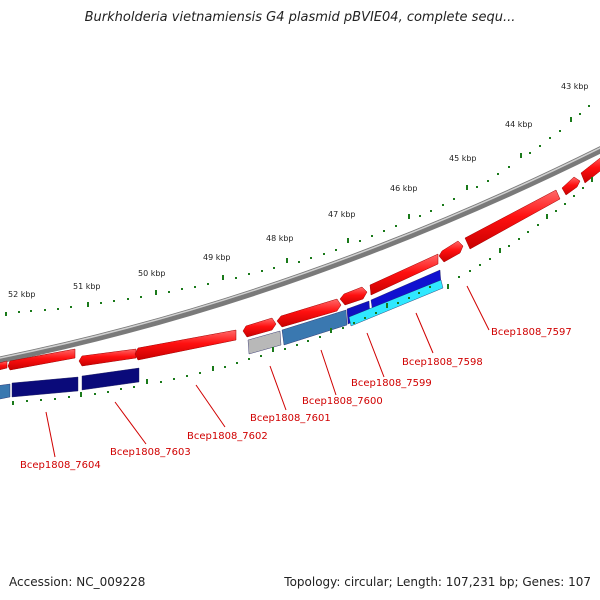 This screenshot has width=600, height=600. What do you see at coordinates (404, 188) in the screenshot?
I see `kbp-label-46: 46 kbp` at bounding box center [404, 188].